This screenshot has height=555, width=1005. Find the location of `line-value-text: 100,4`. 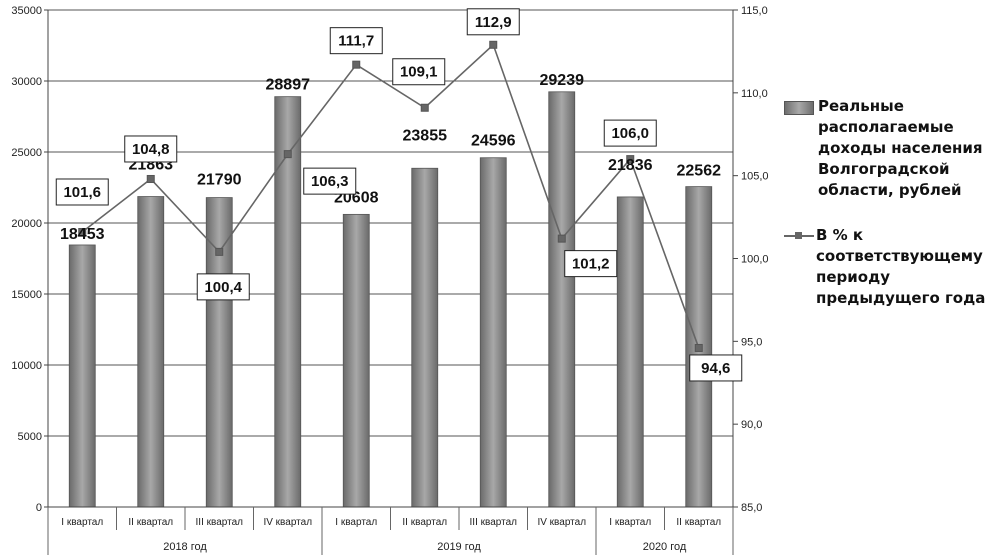

line-value-text: 100,4 is located at coordinates (223, 287).